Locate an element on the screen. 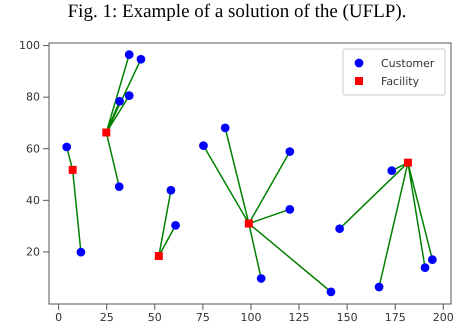 The image size is (474, 326). y-tick-label: 60 is located at coordinates (33, 149).